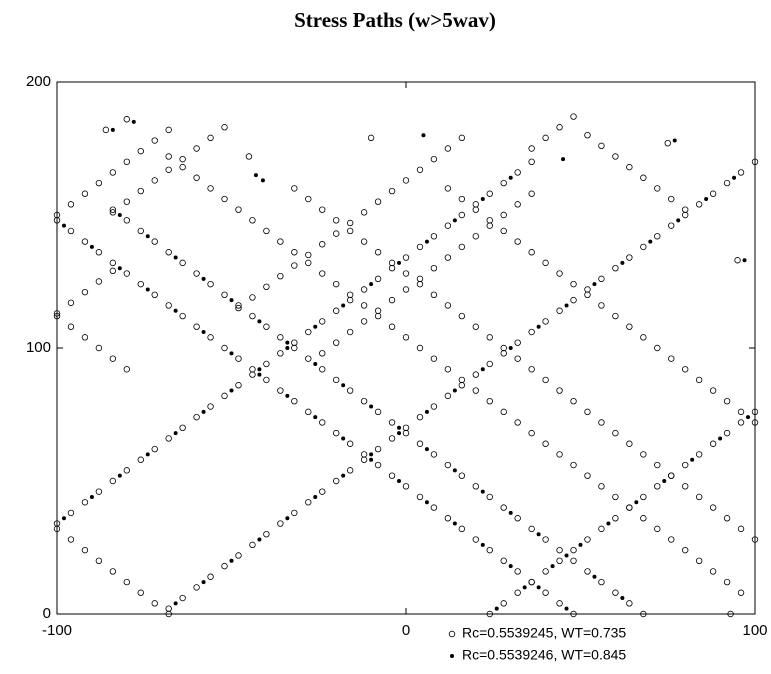  What do you see at coordinates (47, 613) in the screenshot?
I see `y-tick-label: 0` at bounding box center [47, 613].